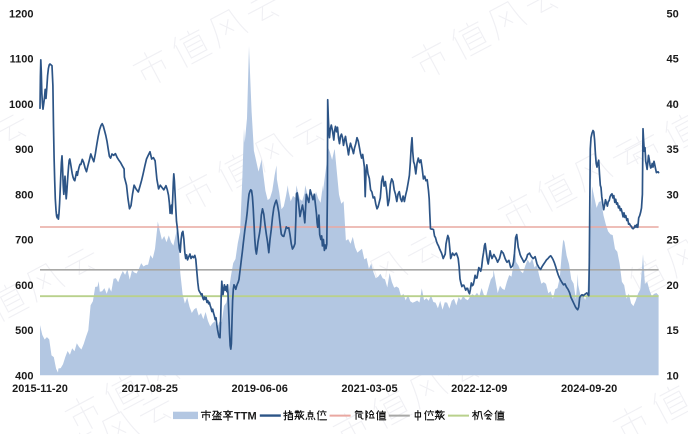 The height and width of the screenshot is (434, 688). What do you see at coordinates (673, 331) in the screenshot?
I see `svg-text: 15` at bounding box center [673, 331].